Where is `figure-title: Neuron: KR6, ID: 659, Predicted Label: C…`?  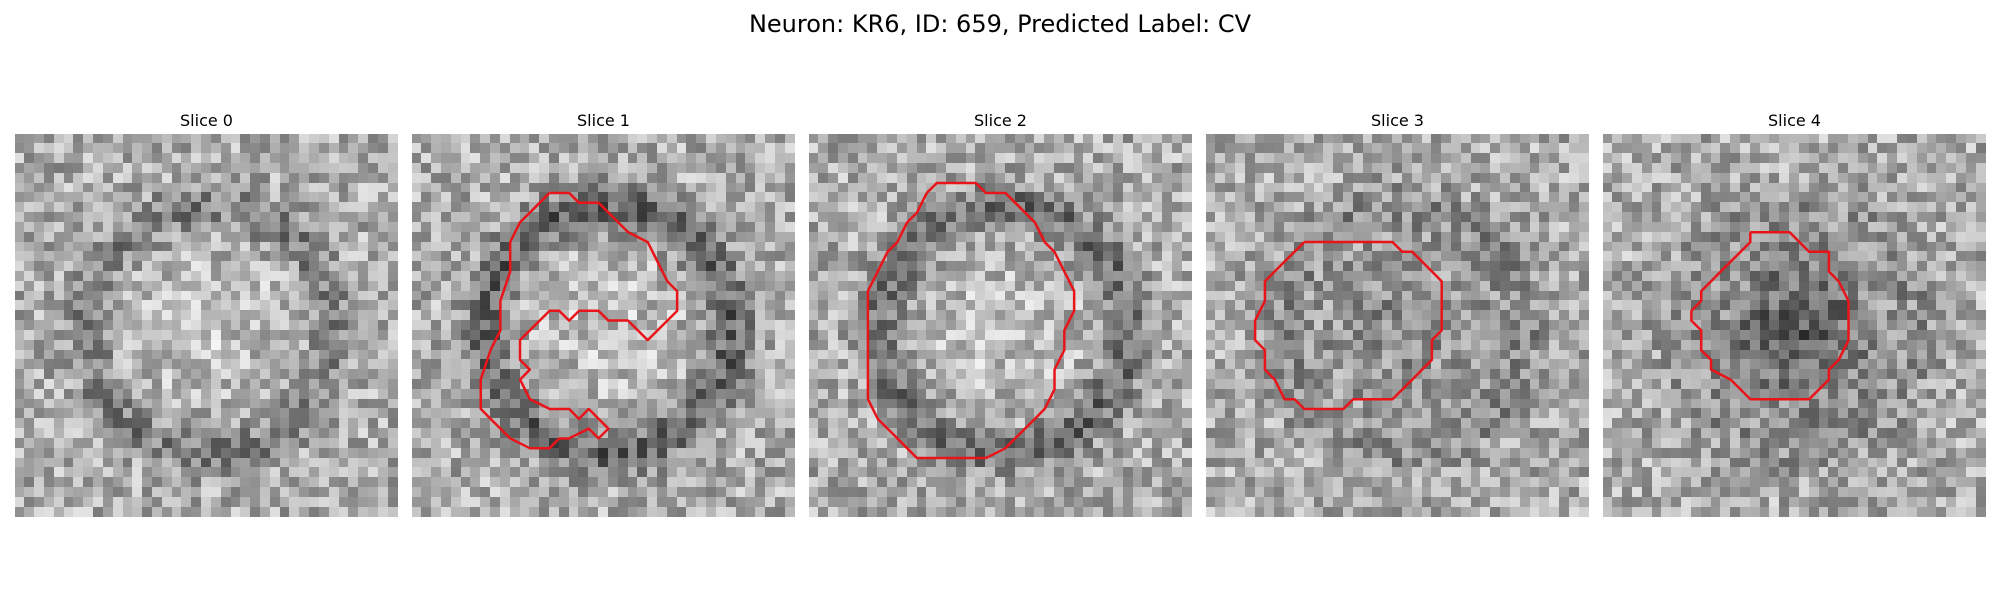
figure-title: Neuron: KR6, ID: 659, Predicted Label: C… is located at coordinates (1000, 24).